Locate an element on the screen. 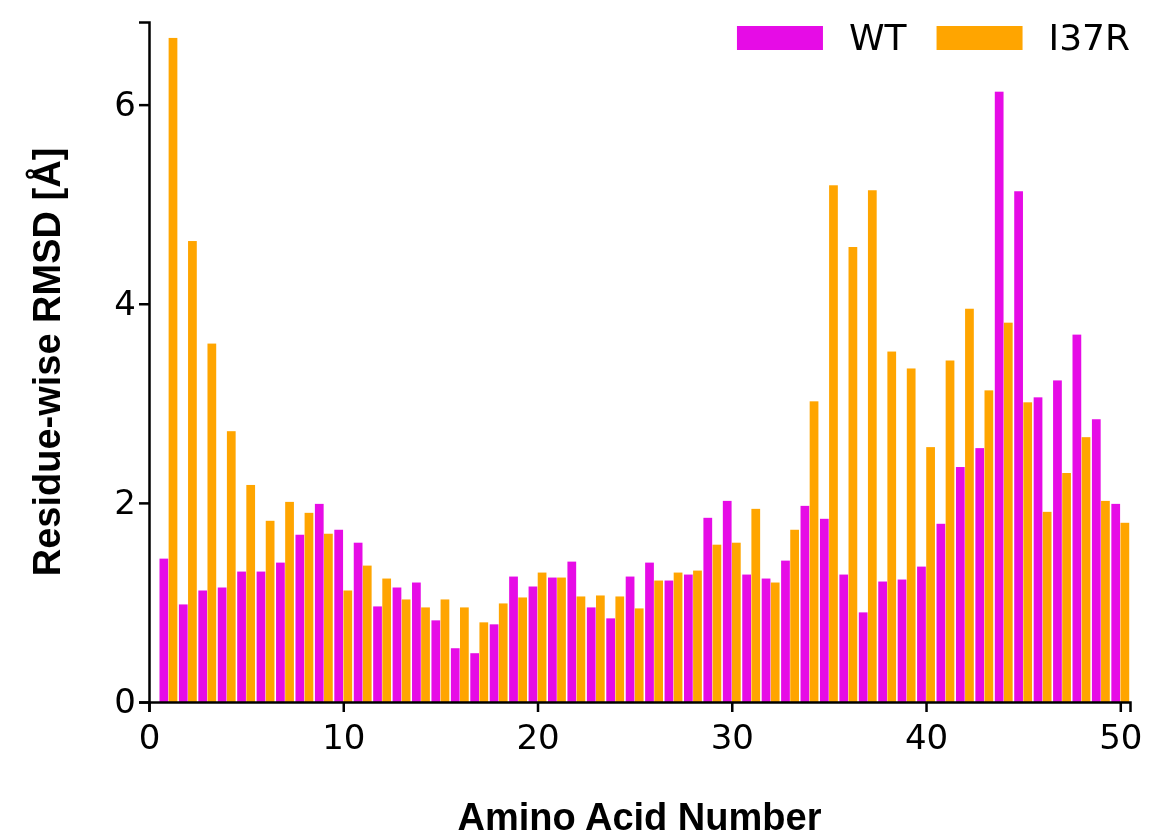  x-tick-label: 30 is located at coordinates (732, 737).